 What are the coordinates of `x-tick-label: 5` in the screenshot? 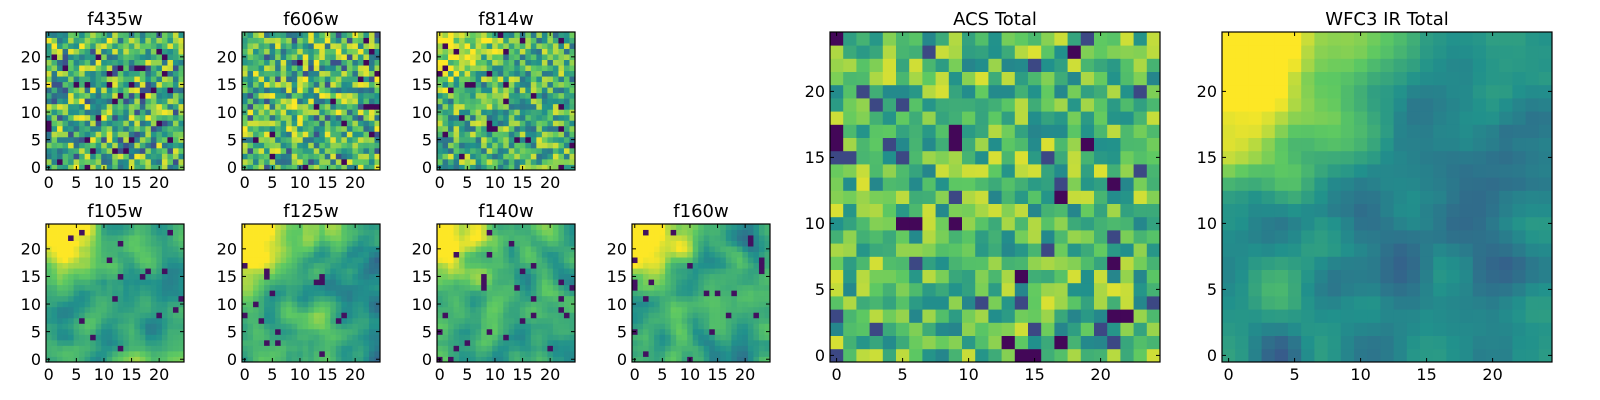 It's located at (76, 374).